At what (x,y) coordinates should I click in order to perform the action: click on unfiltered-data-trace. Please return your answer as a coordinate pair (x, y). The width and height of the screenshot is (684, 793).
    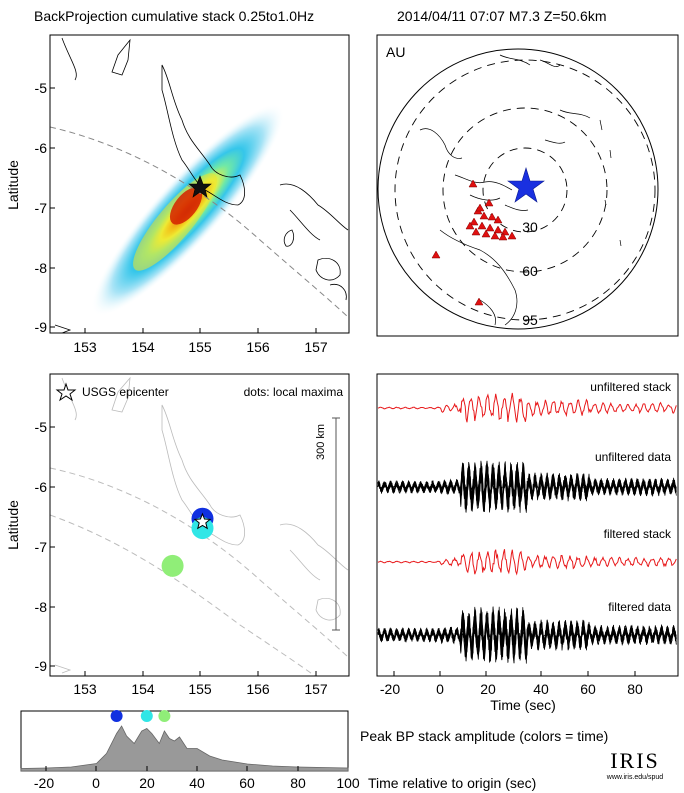
    Looking at the image, I should click on (527, 487).